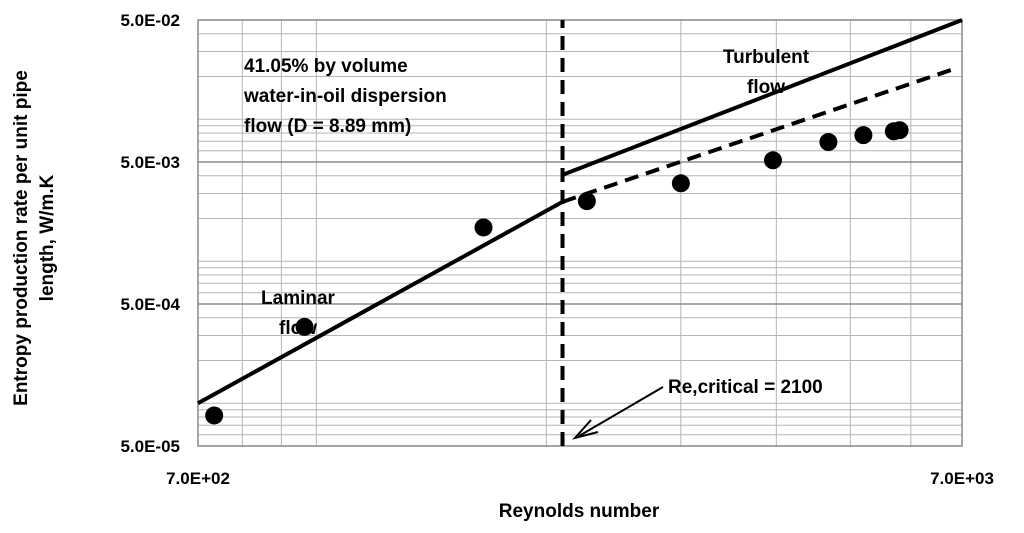  Describe the element at coordinates (580, 478) in the screenshot. I see `x-tick-labels: 7.0E+02 7.0E+03` at that location.